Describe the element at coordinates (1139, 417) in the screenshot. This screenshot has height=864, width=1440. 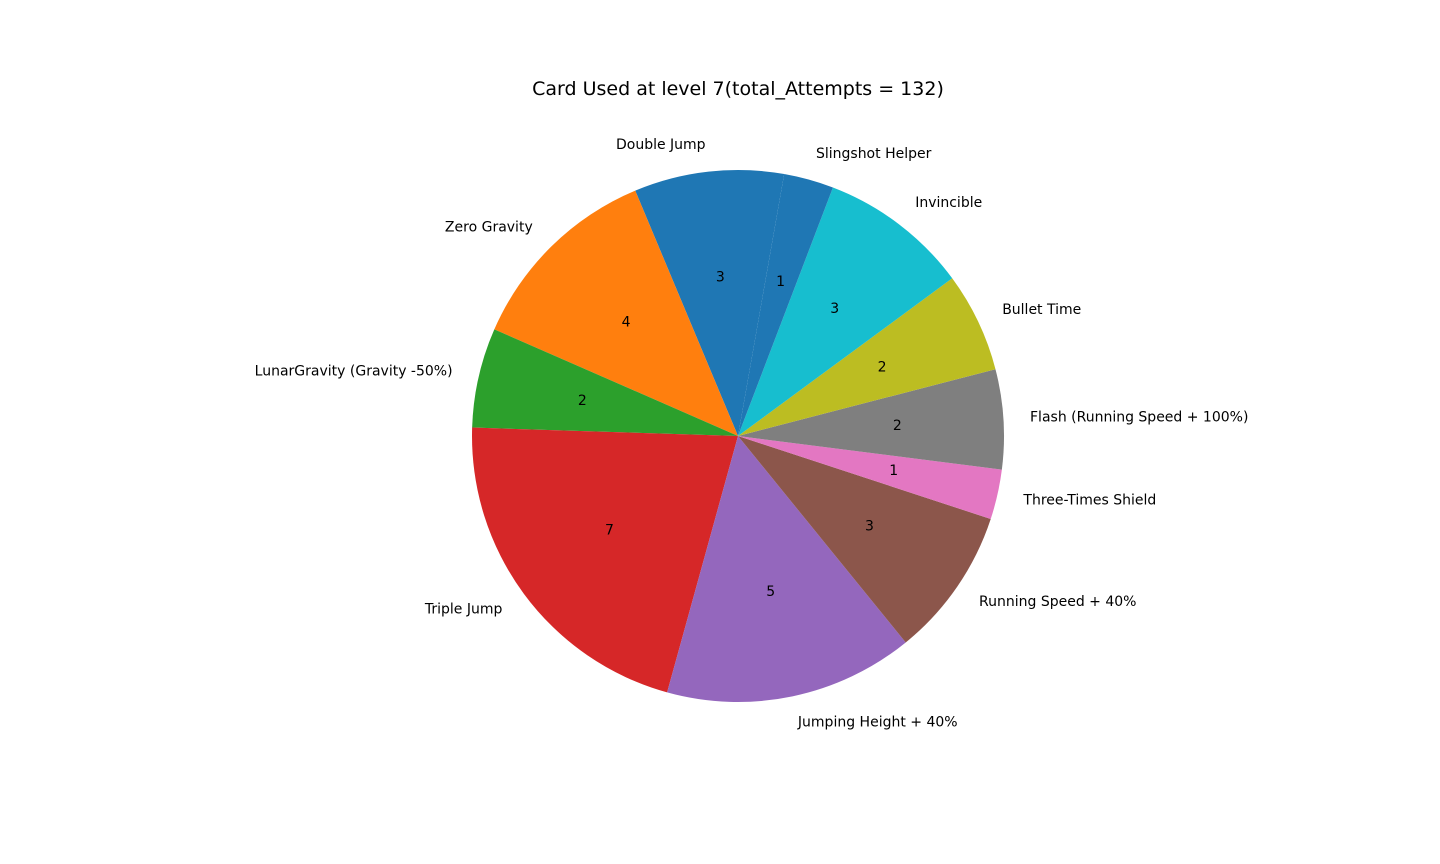
I see `pie-category-label: Flash (Running Speed + 100%)` at that location.